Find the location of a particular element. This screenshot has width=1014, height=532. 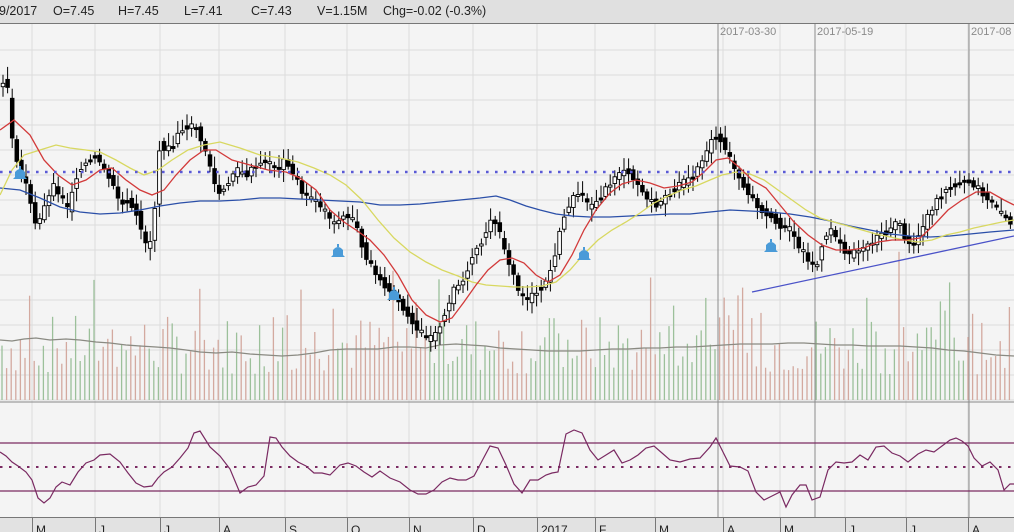

volume-ma-line is located at coordinates (507, 347).